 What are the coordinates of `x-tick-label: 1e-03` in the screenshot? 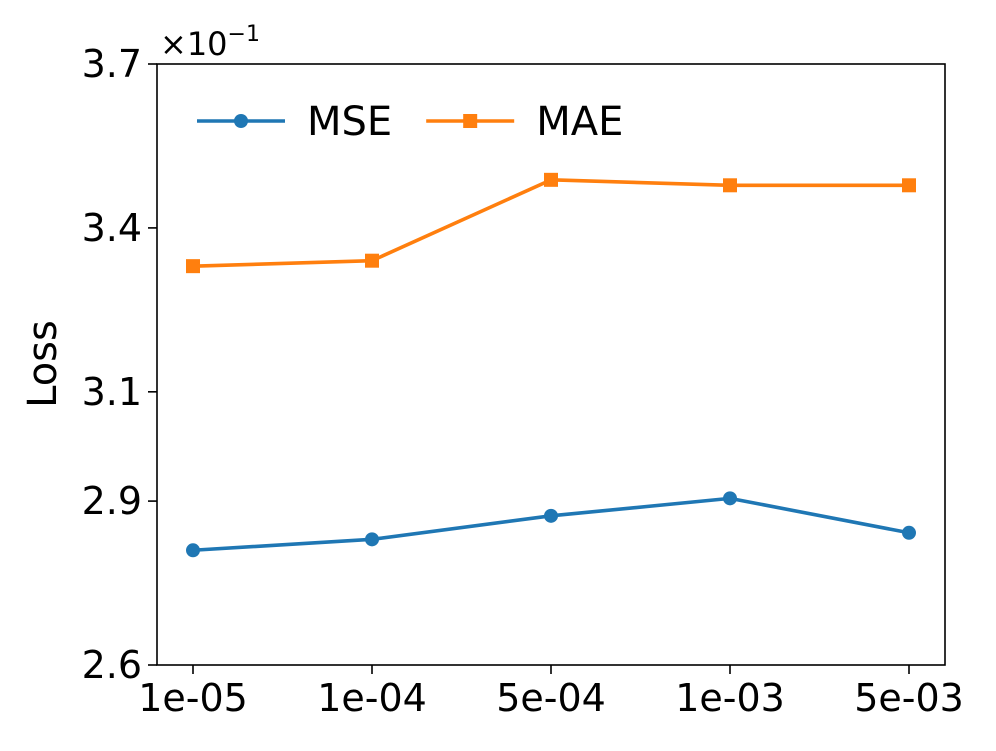 It's located at (730, 698).